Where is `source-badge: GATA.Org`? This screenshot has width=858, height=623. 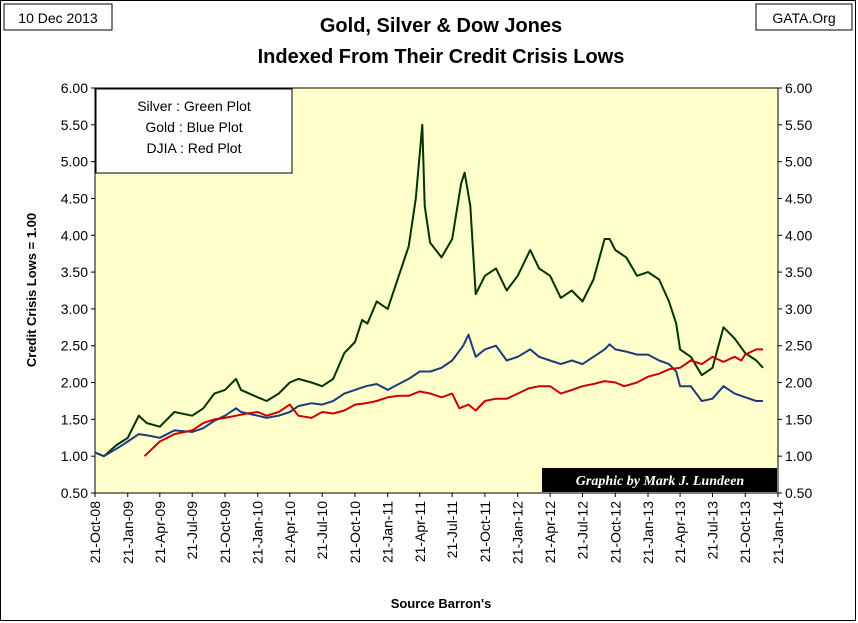 source-badge: GATA.Org is located at coordinates (803, 18).